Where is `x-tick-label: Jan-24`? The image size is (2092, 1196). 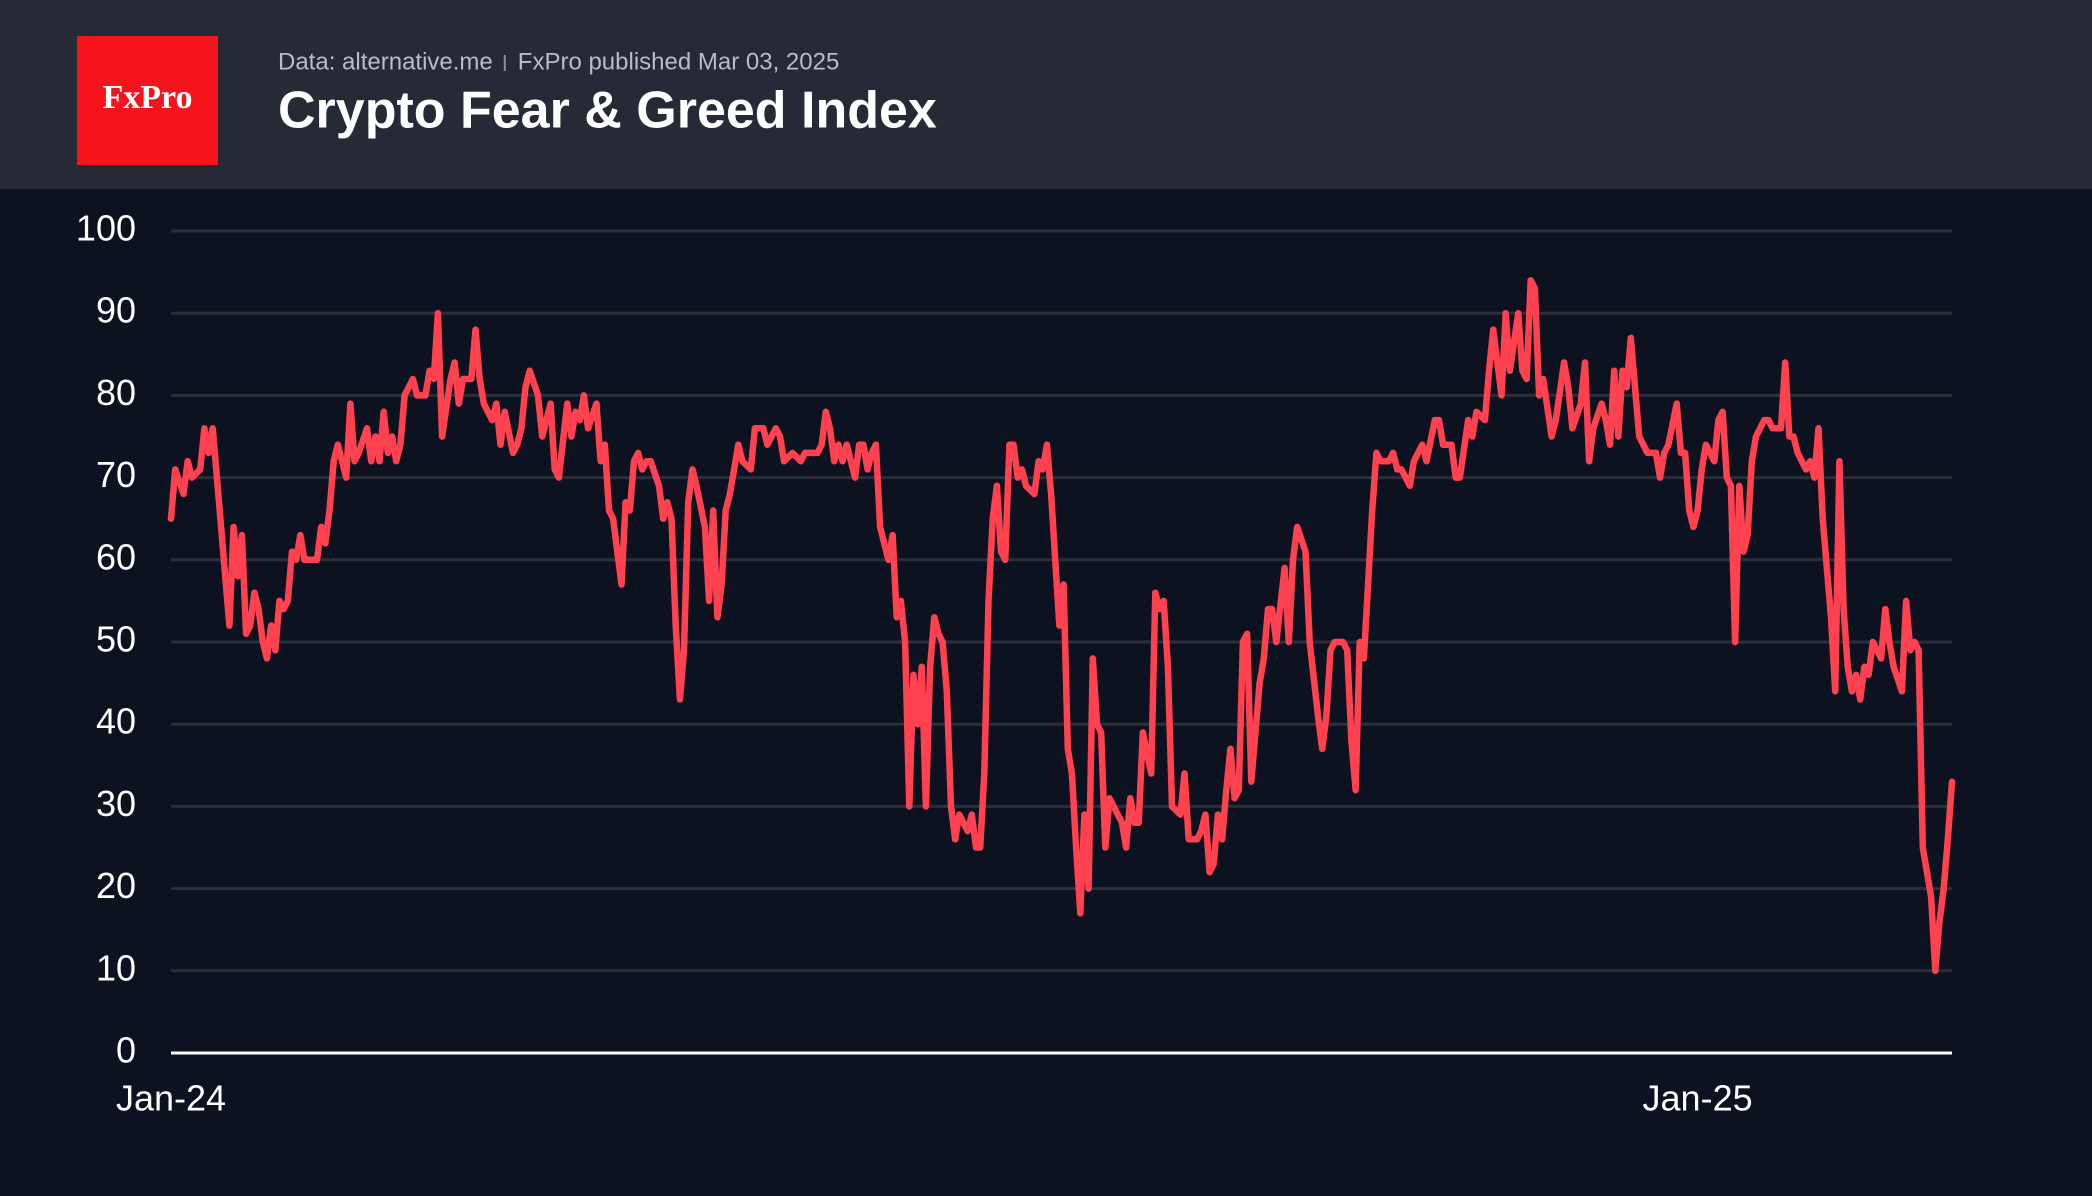 x-tick-label: Jan-24 is located at coordinates (171, 1098).